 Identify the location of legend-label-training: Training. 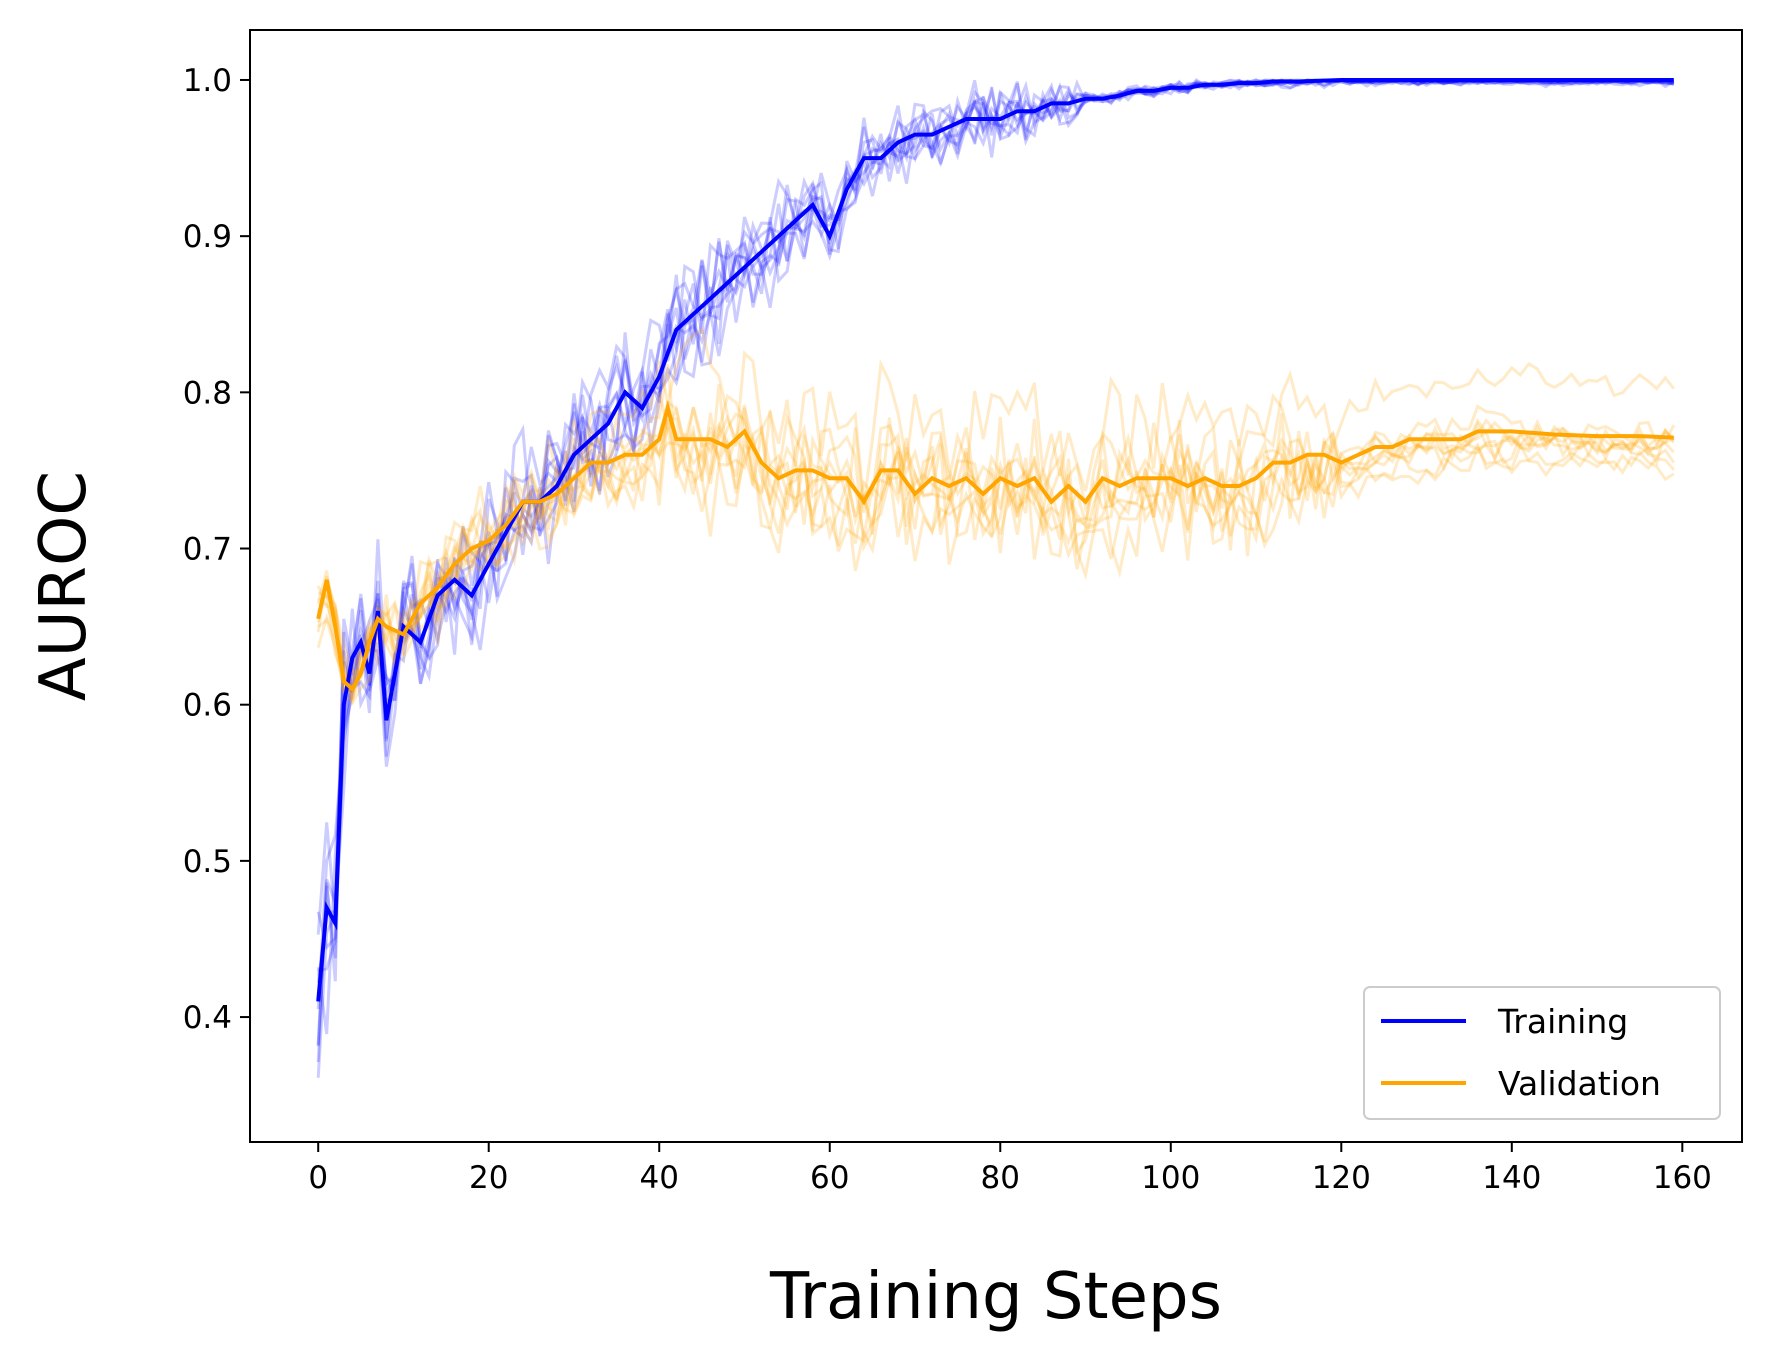
(1562, 1021).